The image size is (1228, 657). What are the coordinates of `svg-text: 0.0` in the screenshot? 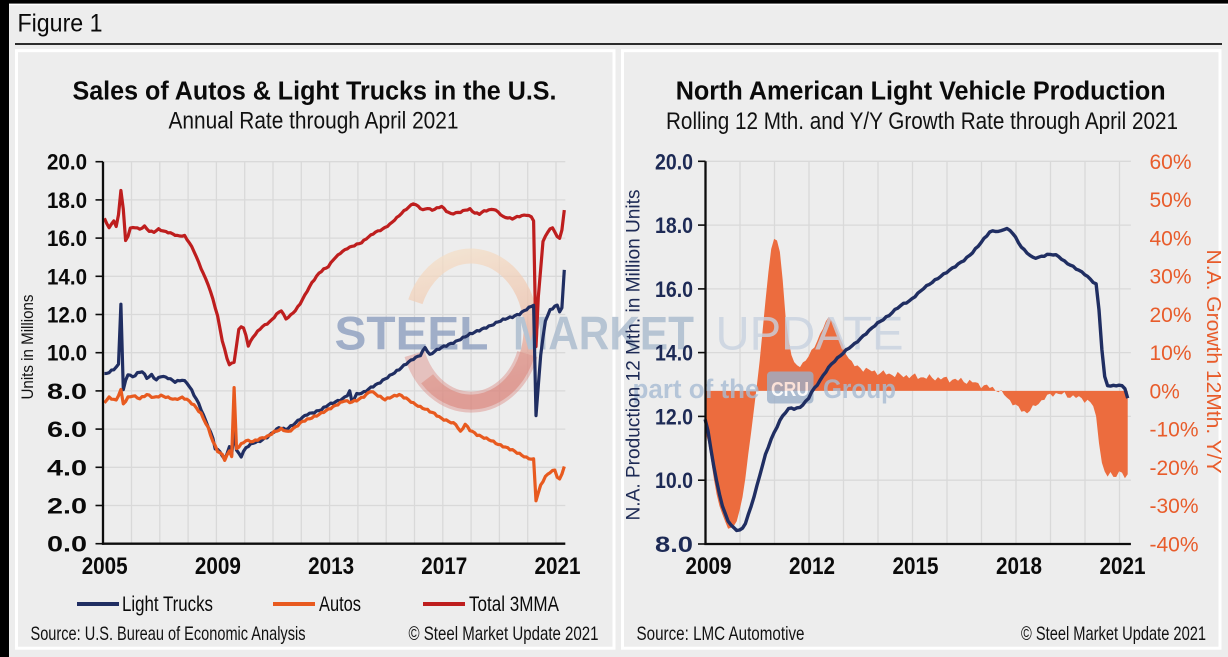 It's located at (67, 544).